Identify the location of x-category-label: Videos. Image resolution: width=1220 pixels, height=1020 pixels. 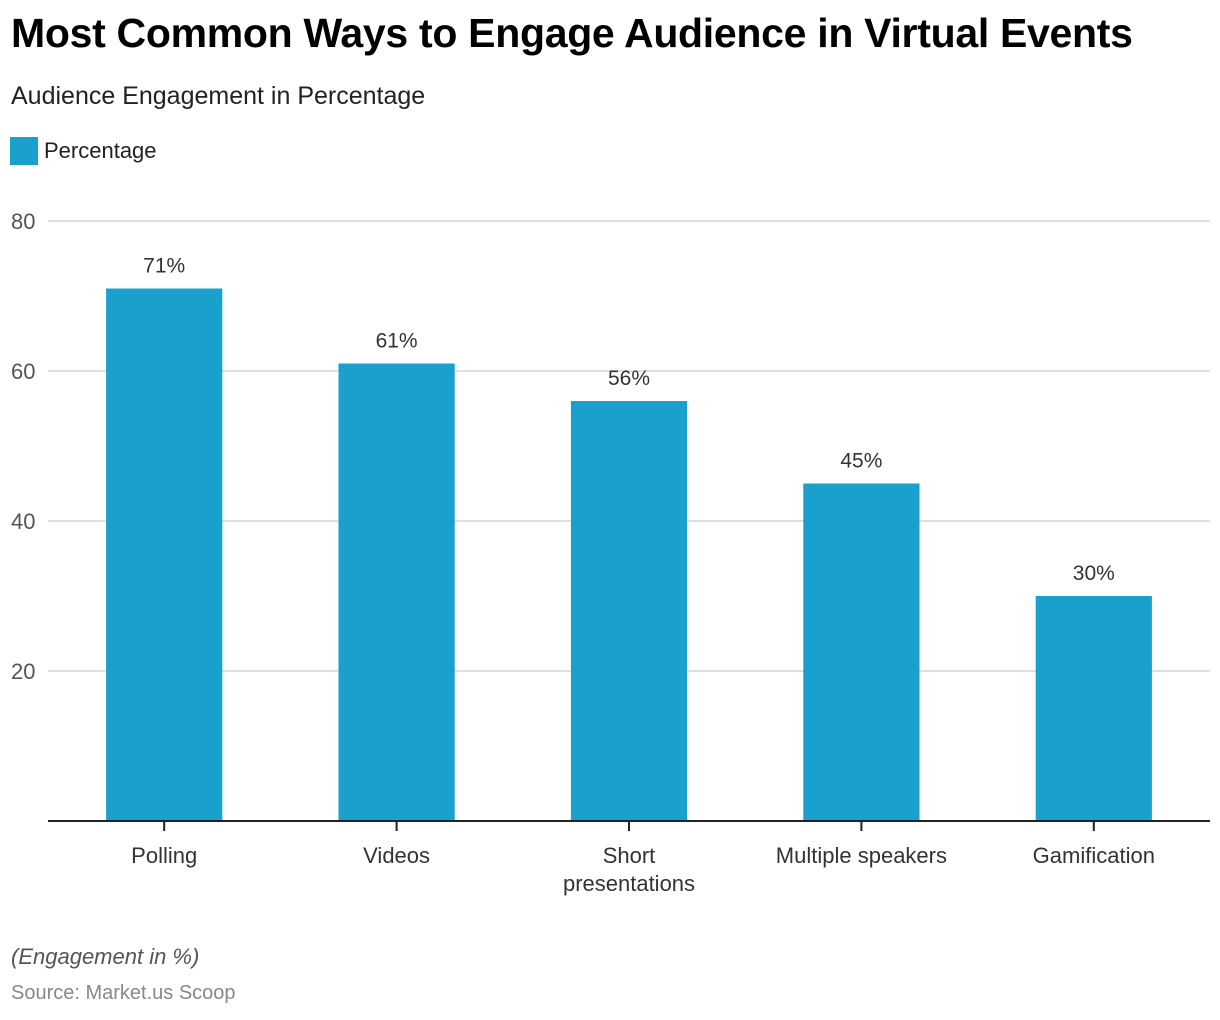
(396, 855).